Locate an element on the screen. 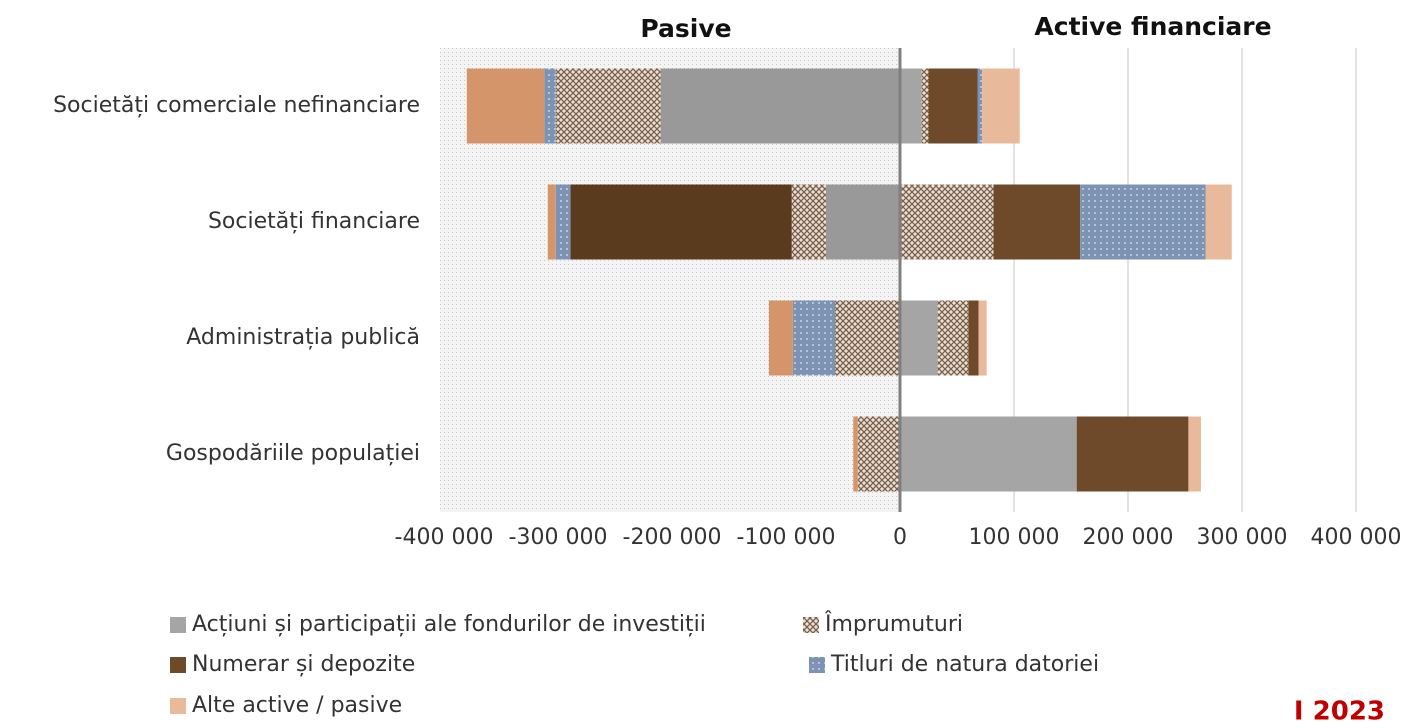  x-tick-label: -200 000 is located at coordinates (672, 537).